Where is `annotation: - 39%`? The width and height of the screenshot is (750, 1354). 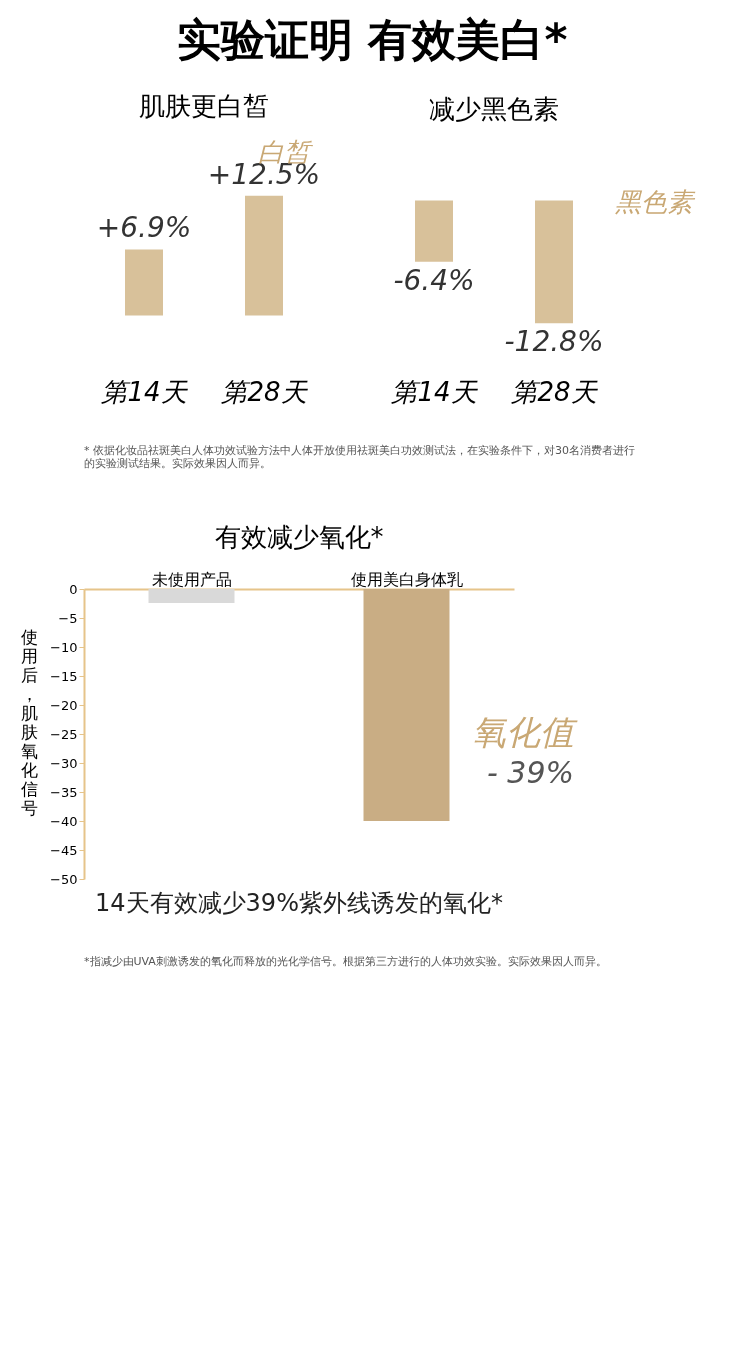 annotation: - 39% is located at coordinates (530, 772).